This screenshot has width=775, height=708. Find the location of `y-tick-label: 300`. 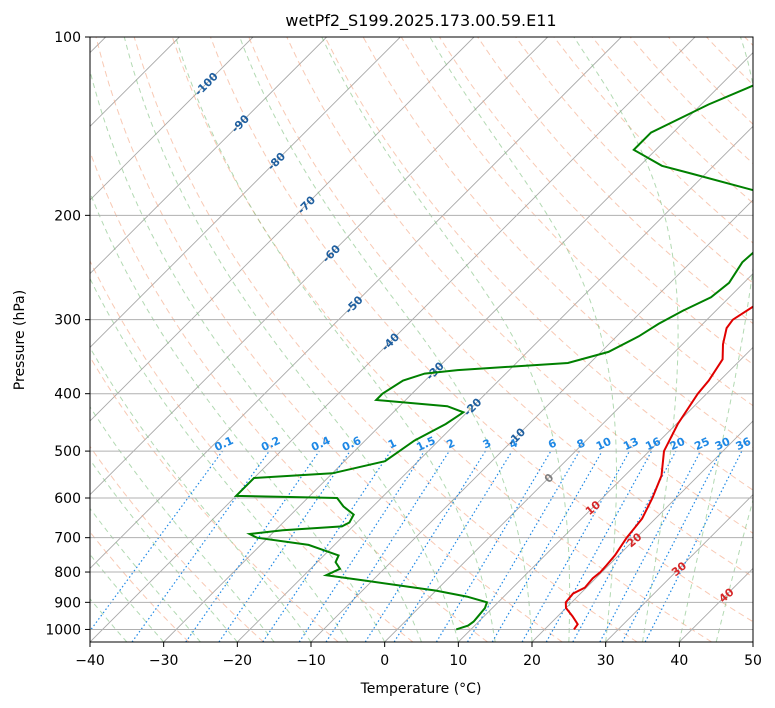

y-tick-label: 300 is located at coordinates (67, 321).